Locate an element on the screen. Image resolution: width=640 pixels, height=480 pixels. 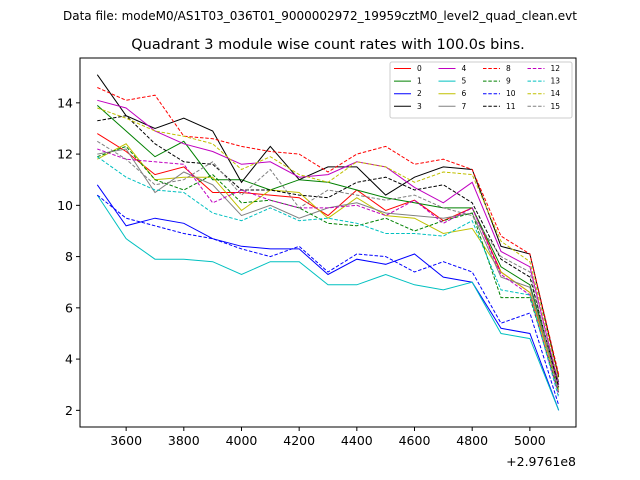
legend-label-5: 5 is located at coordinates (464, 81).